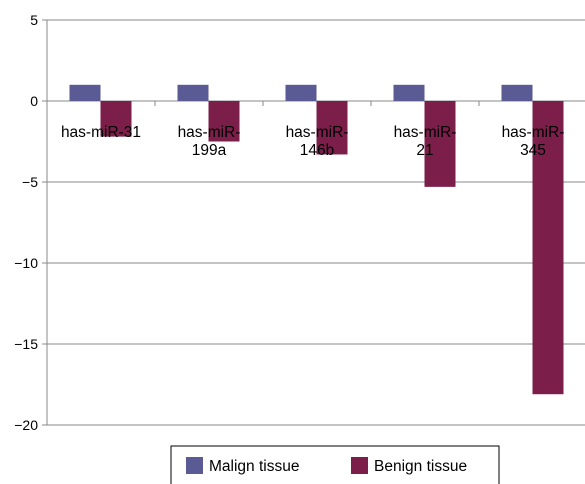 The height and width of the screenshot is (484, 585). What do you see at coordinates (26, 263) in the screenshot?
I see `y-tick-label: −10` at bounding box center [26, 263].